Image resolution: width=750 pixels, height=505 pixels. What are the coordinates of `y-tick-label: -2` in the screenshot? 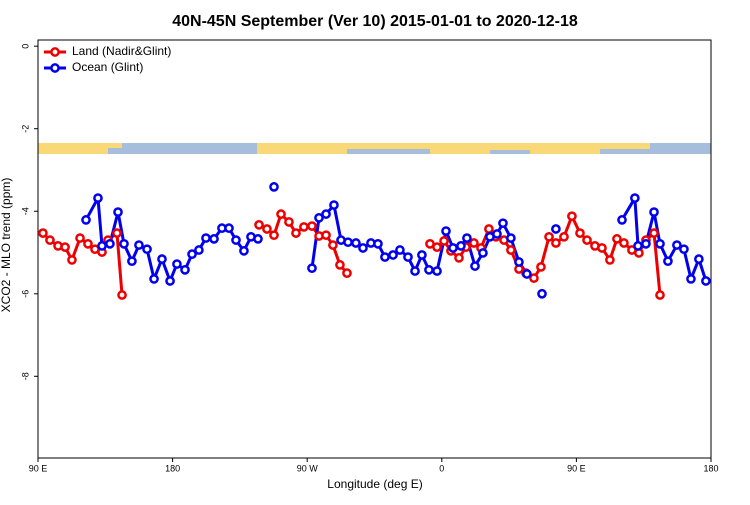 It's located at (25, 129).